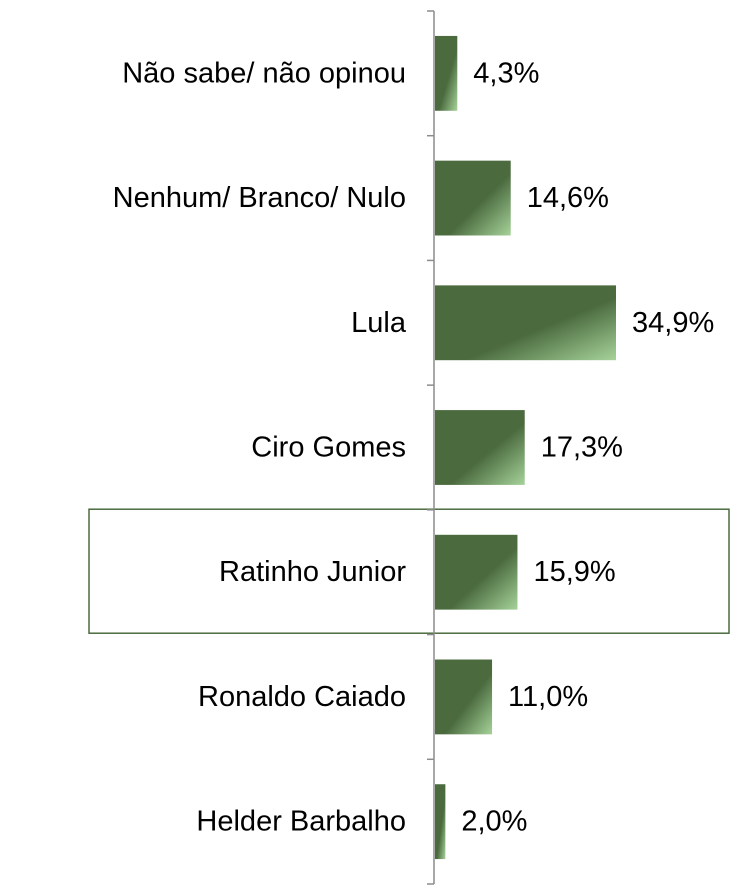  I want to click on value-label: 2,0%, so click(494, 822).